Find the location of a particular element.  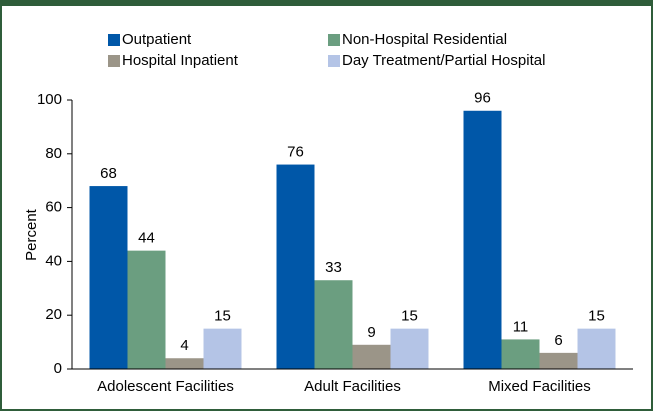

data-label: 44 is located at coordinates (146, 238).